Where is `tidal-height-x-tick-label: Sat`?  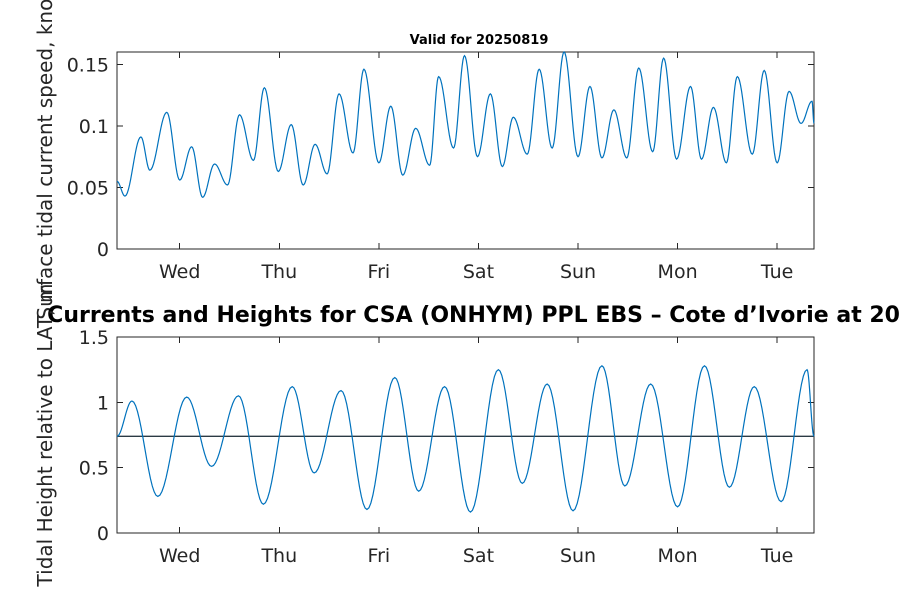
tidal-height-x-tick-label: Sat is located at coordinates (478, 556).